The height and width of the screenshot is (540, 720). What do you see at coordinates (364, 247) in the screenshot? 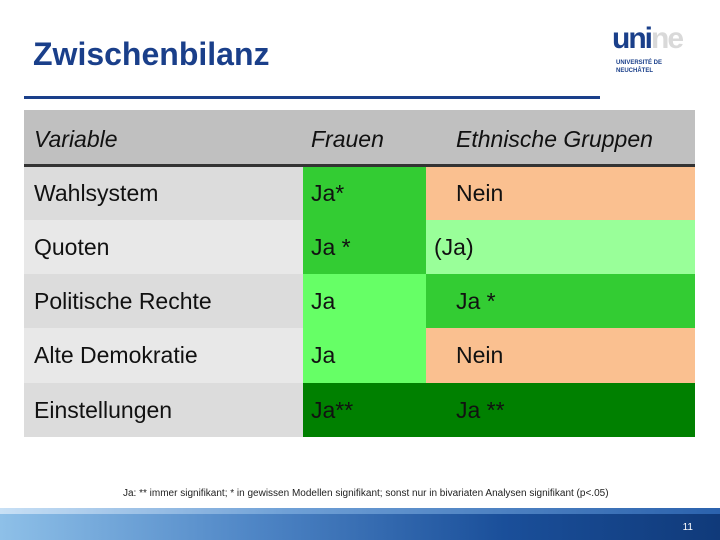
I see `cell-frauen: Ja *` at bounding box center [364, 247].